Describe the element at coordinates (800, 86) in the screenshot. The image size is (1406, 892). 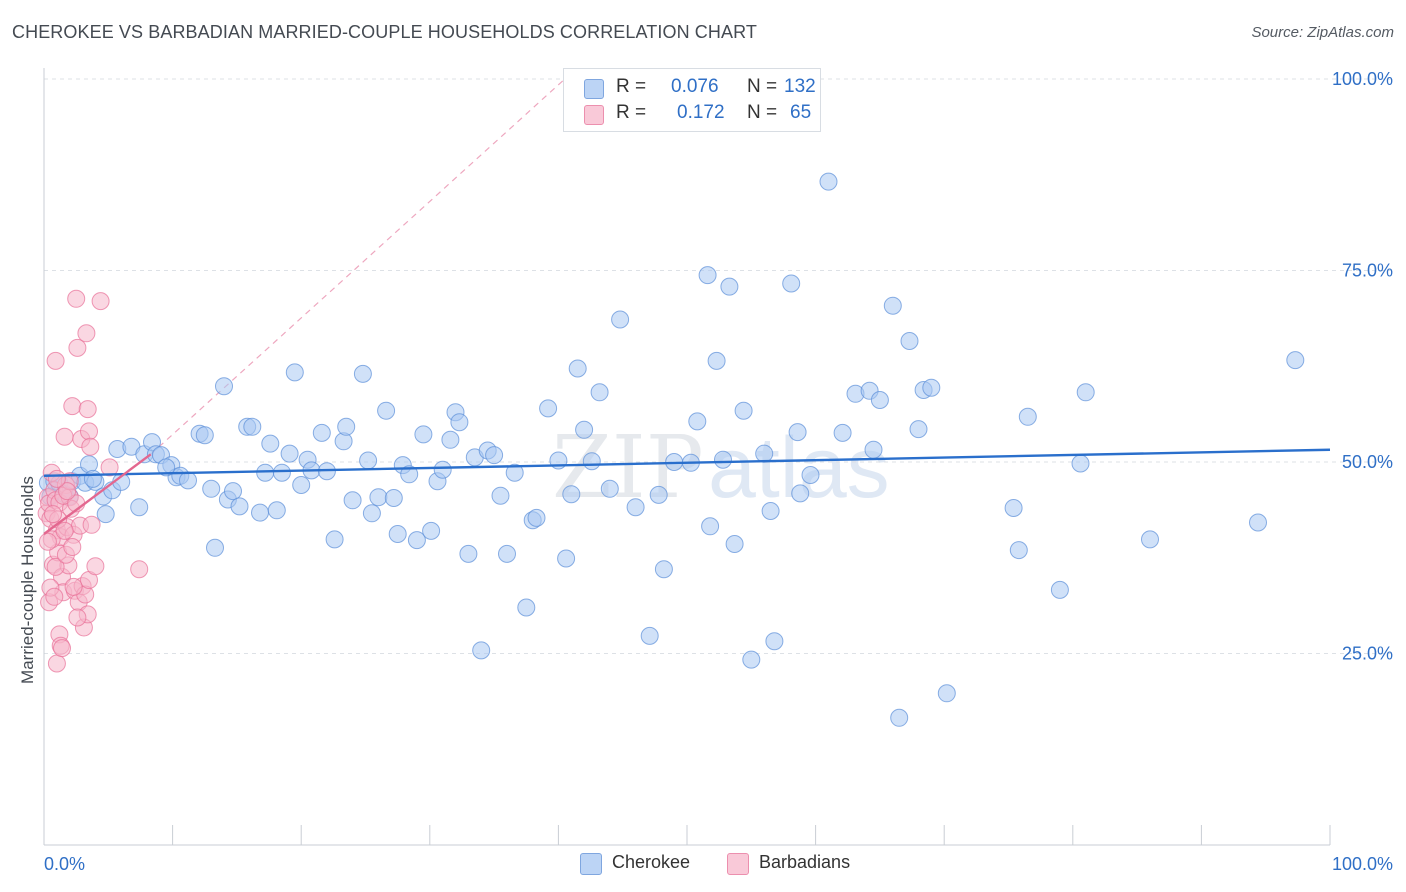
I see `legend-n-value: 132` at that location.